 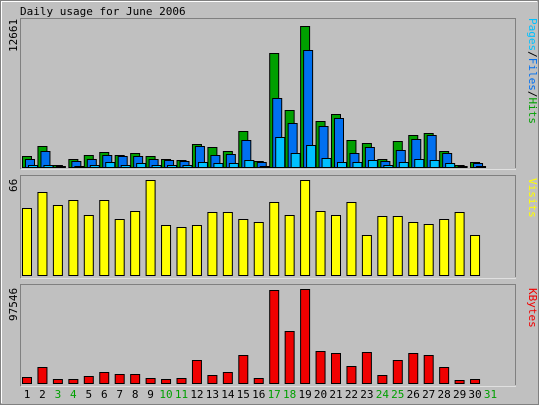 What do you see at coordinates (135, 394) in the screenshot?
I see `day-label: 8` at bounding box center [135, 394].